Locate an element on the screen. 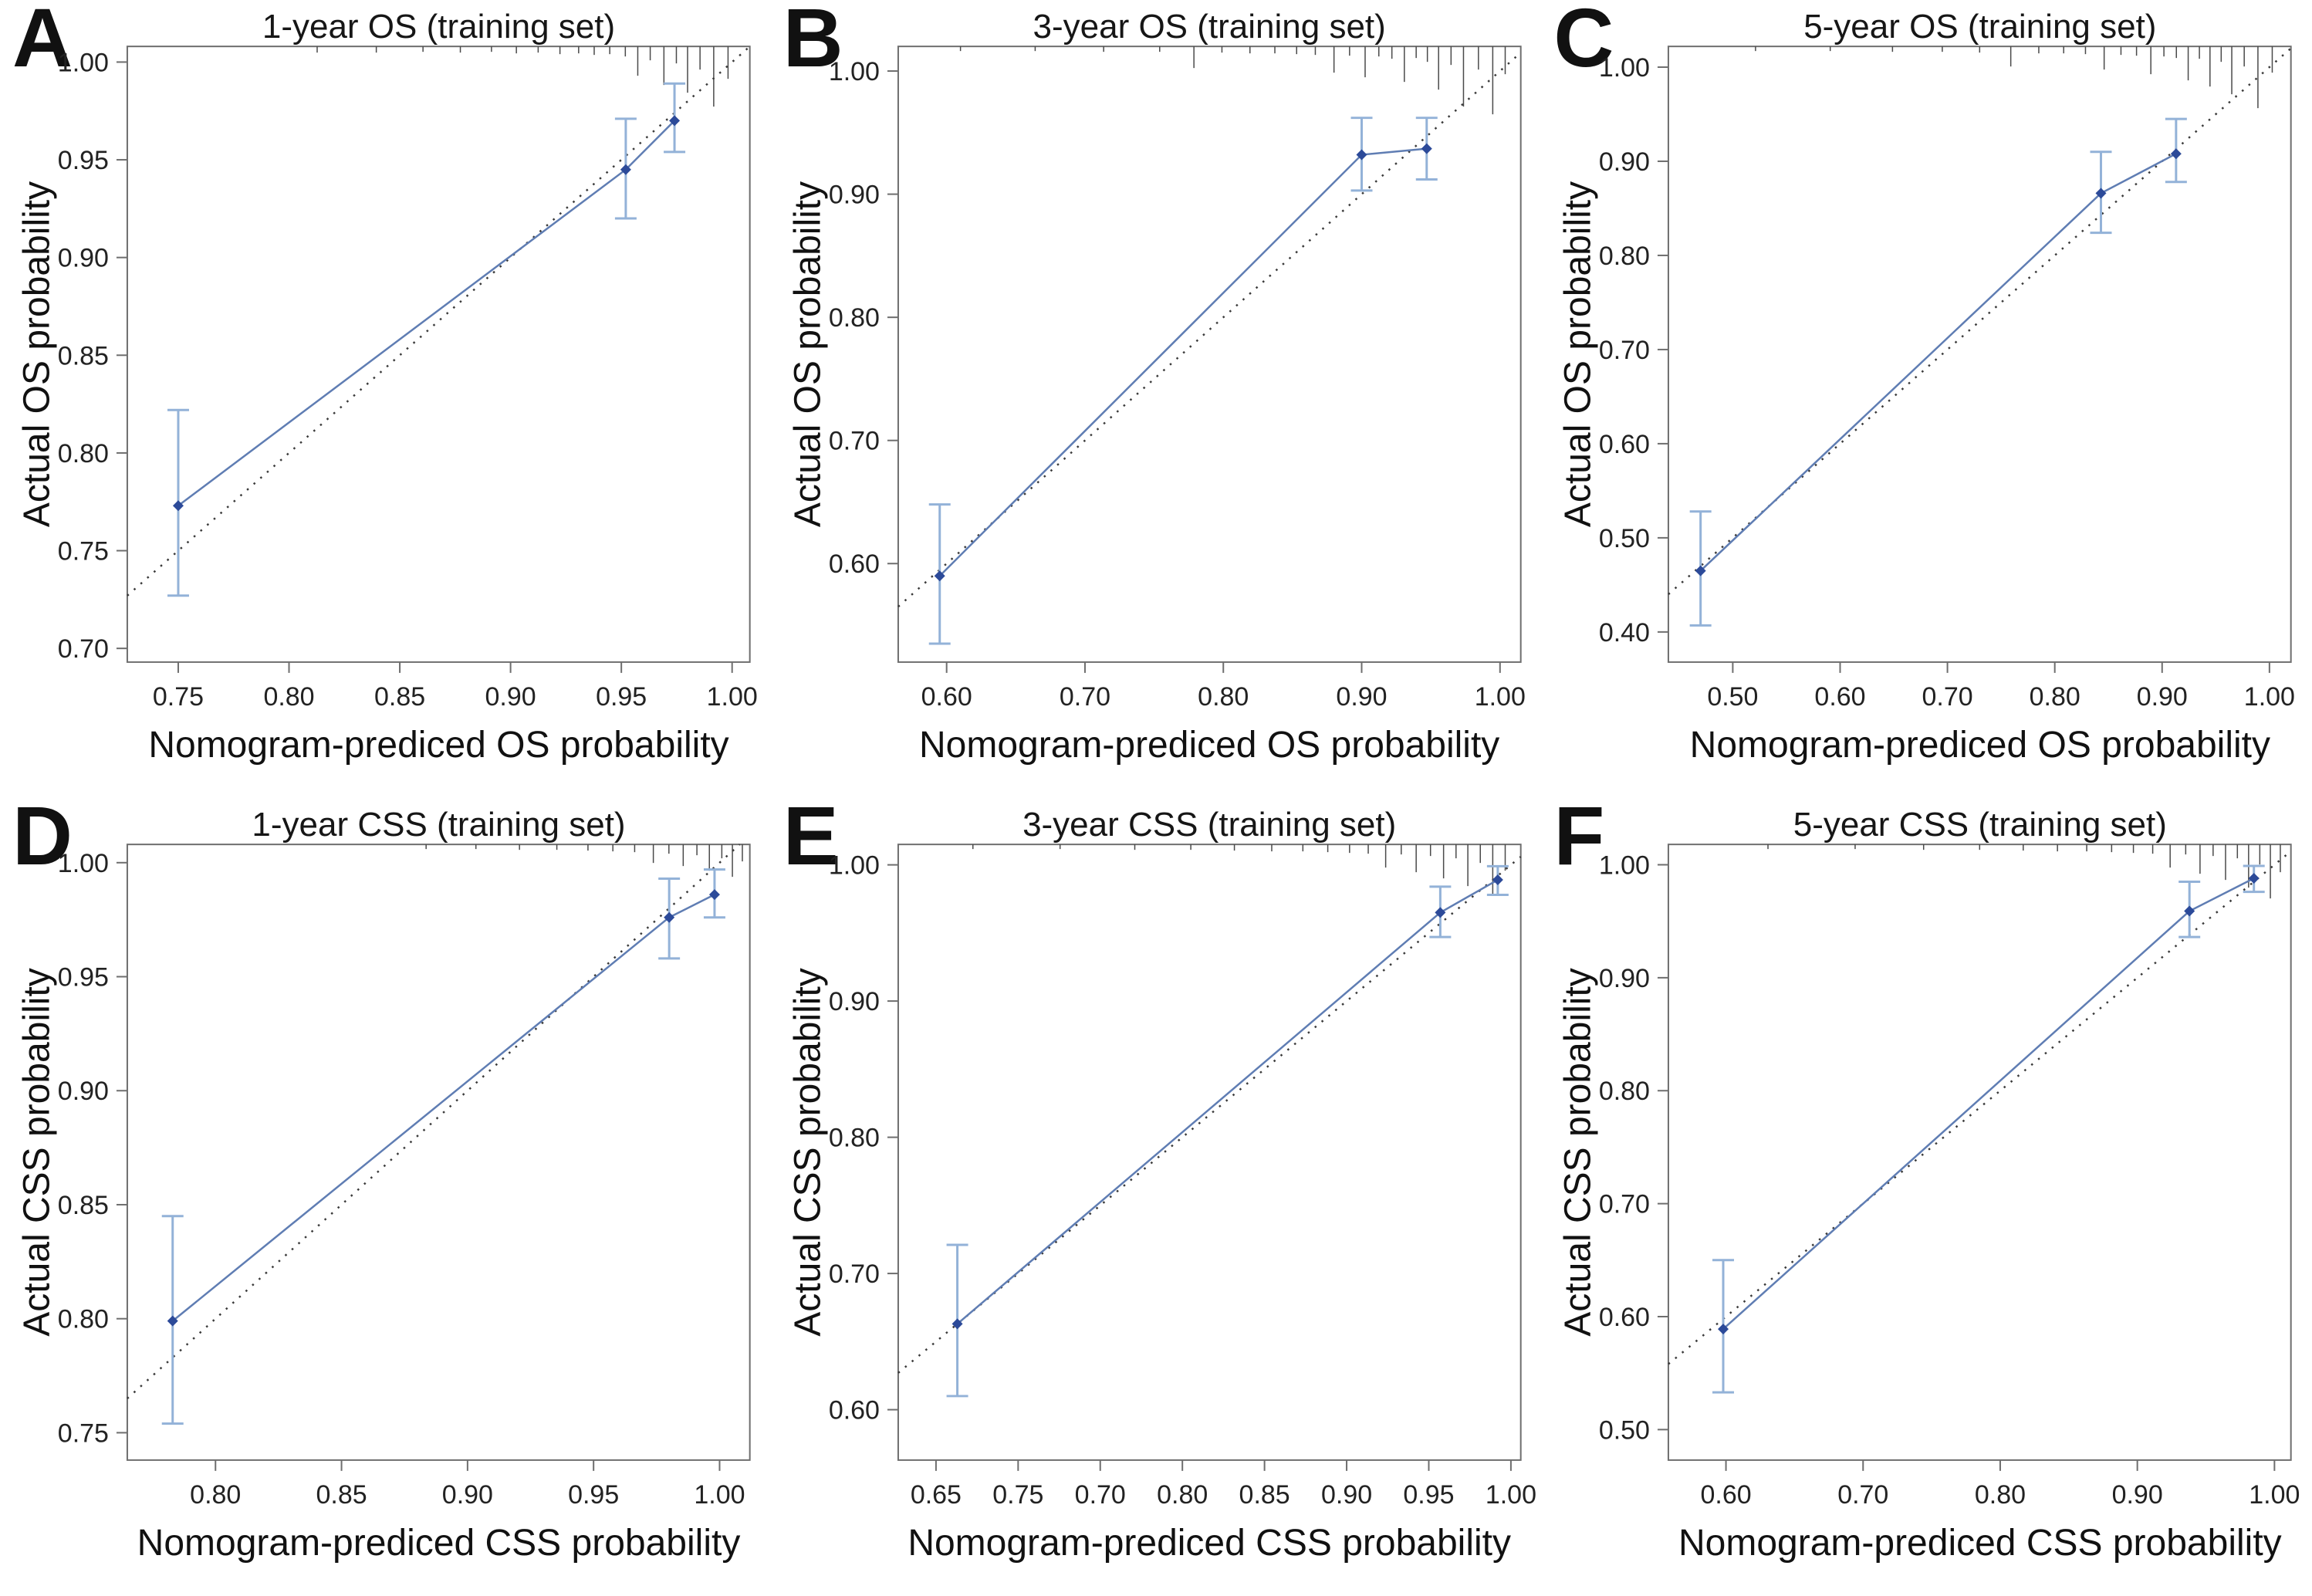  panel-letter: D is located at coordinates (42, 835).